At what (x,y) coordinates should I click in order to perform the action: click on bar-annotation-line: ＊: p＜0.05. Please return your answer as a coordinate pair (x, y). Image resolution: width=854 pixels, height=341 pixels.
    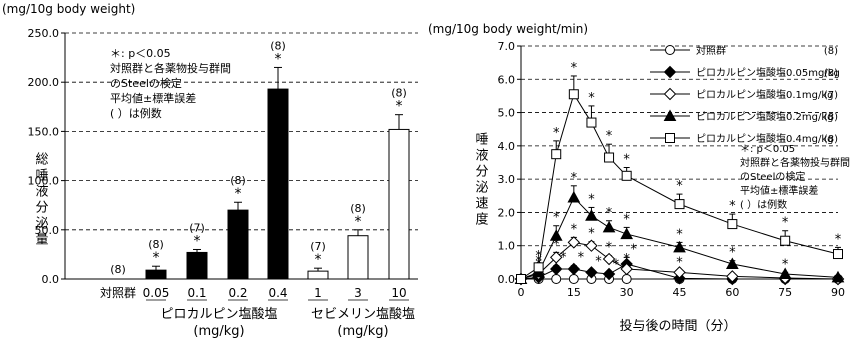
    Looking at the image, I should click on (140, 53).